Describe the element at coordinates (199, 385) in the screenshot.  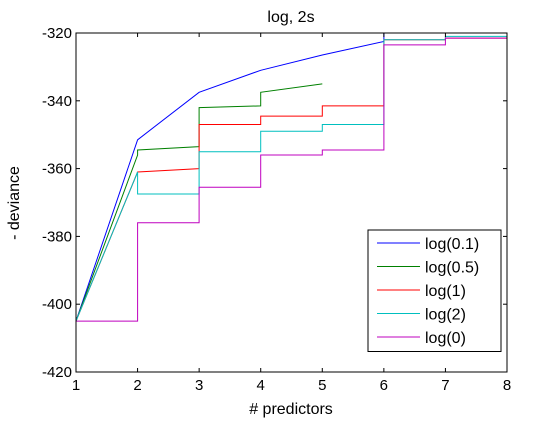
I see `x-tick-label: 3` at that location.